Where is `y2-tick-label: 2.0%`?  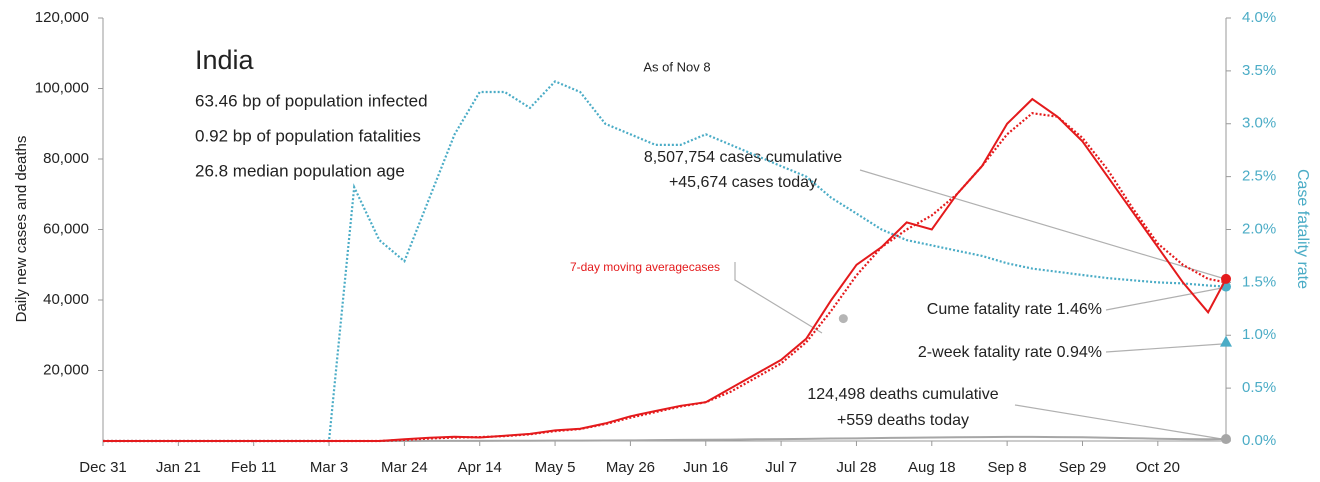
y2-tick-label: 2.0% is located at coordinates (1259, 228).